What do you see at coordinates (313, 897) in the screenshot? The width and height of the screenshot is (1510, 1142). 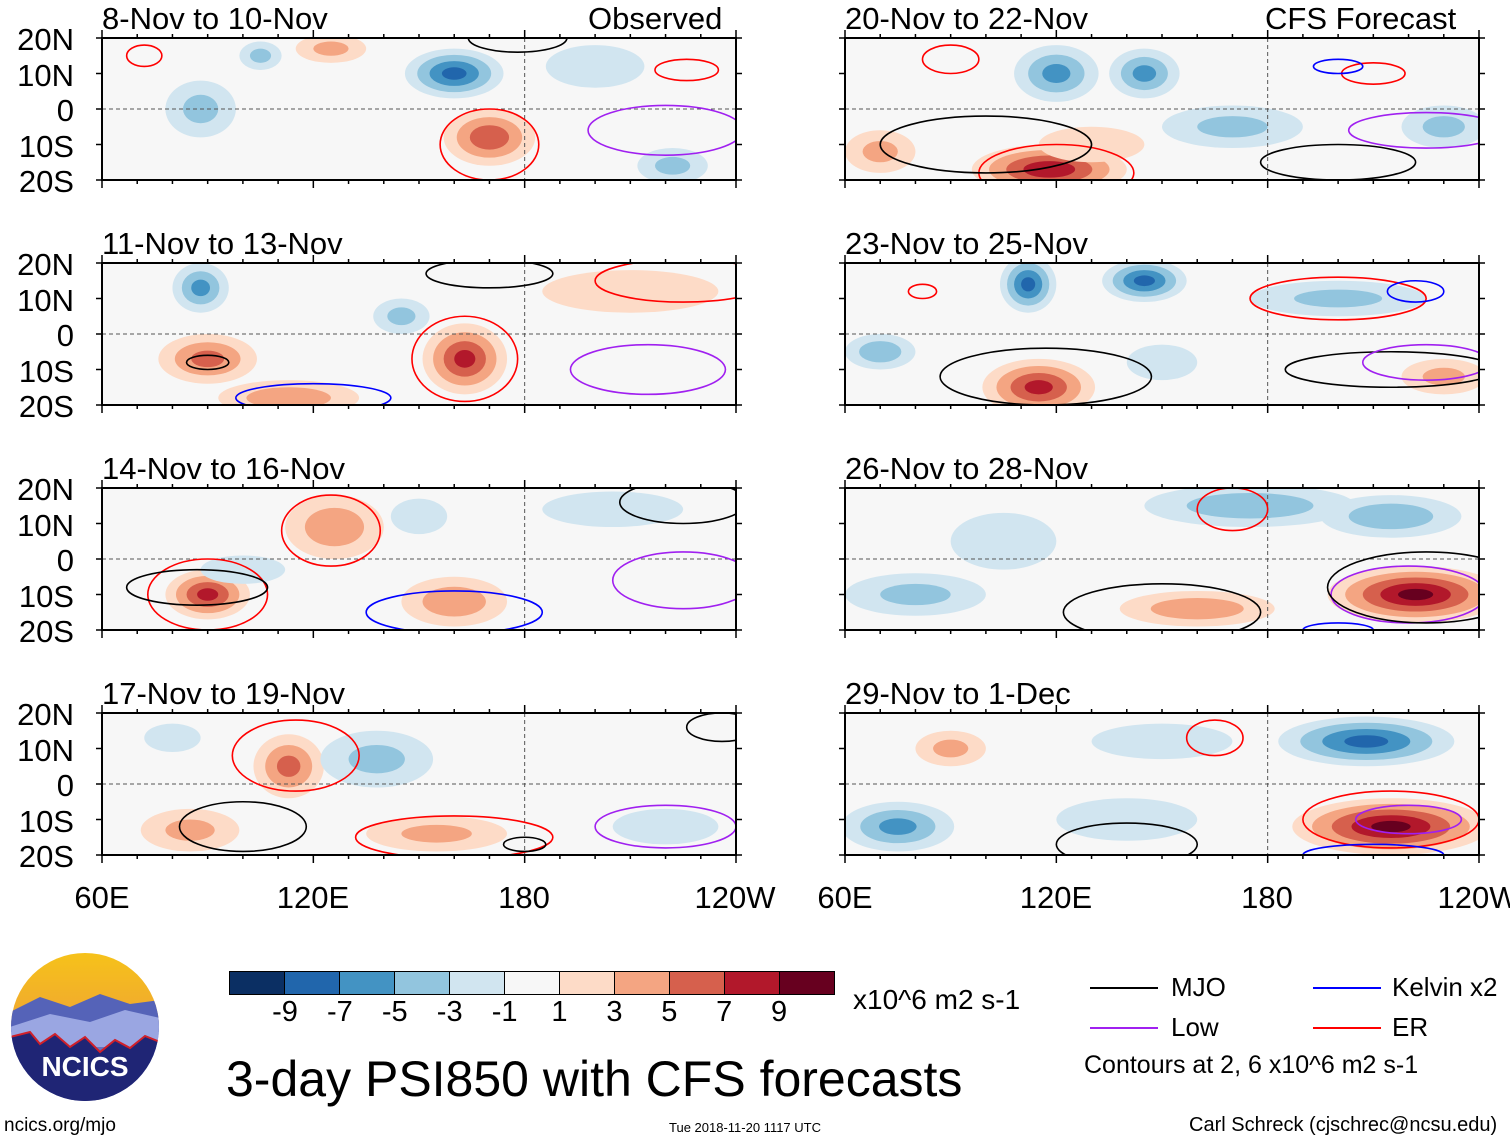 I see `lon-label: 120E` at bounding box center [313, 897].